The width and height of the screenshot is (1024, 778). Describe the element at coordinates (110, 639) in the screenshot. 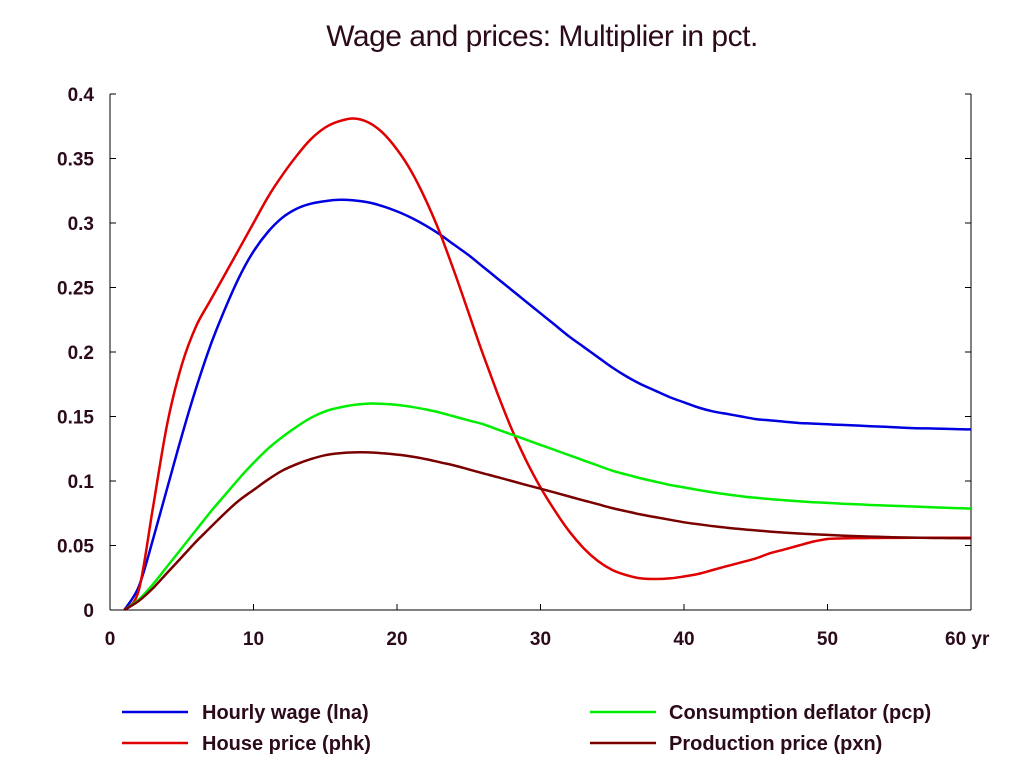

I see `x-tick-label: 0` at that location.